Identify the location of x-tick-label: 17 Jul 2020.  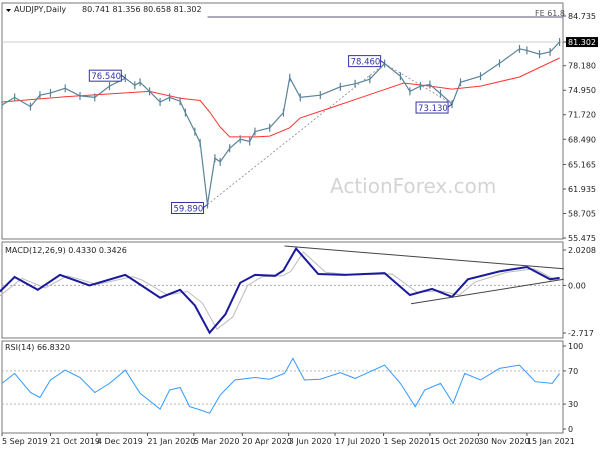
(357, 441).